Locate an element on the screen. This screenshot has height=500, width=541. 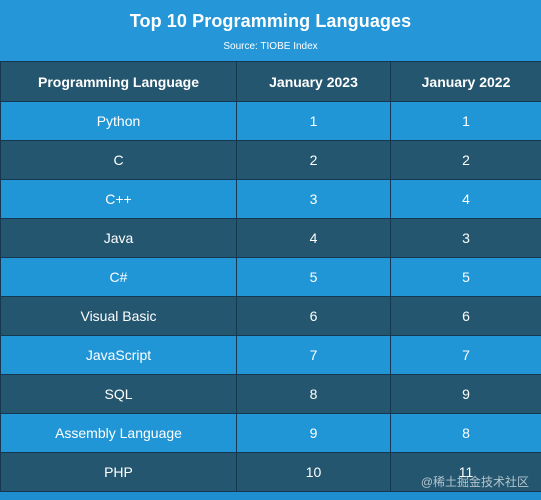
language-cell: Java is located at coordinates (118, 238).